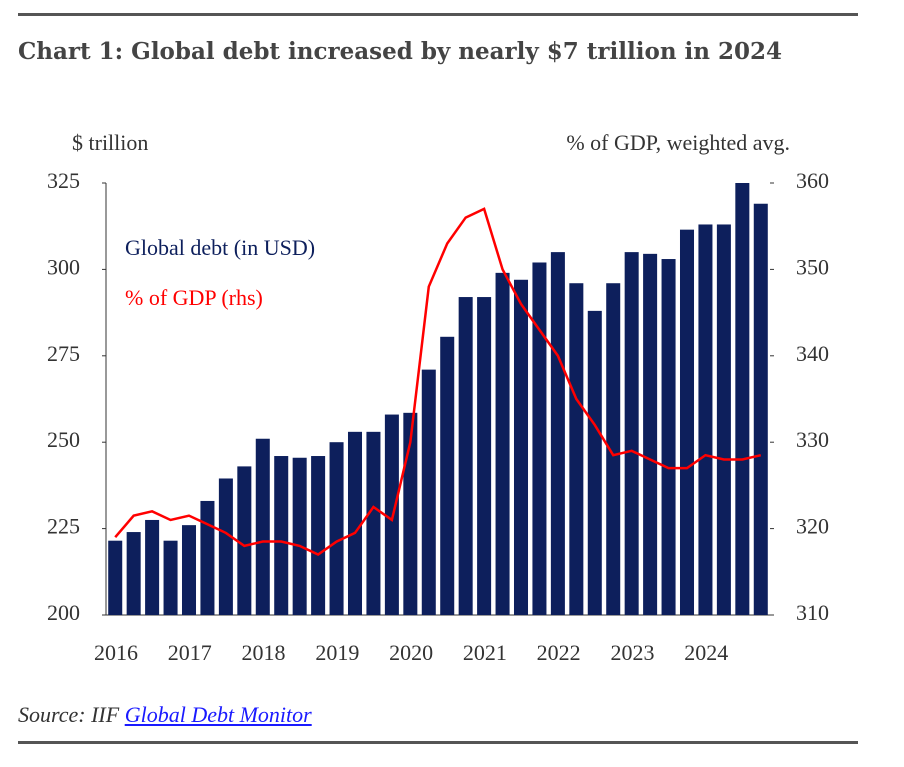  I want to click on top-rule, so click(438, 14).